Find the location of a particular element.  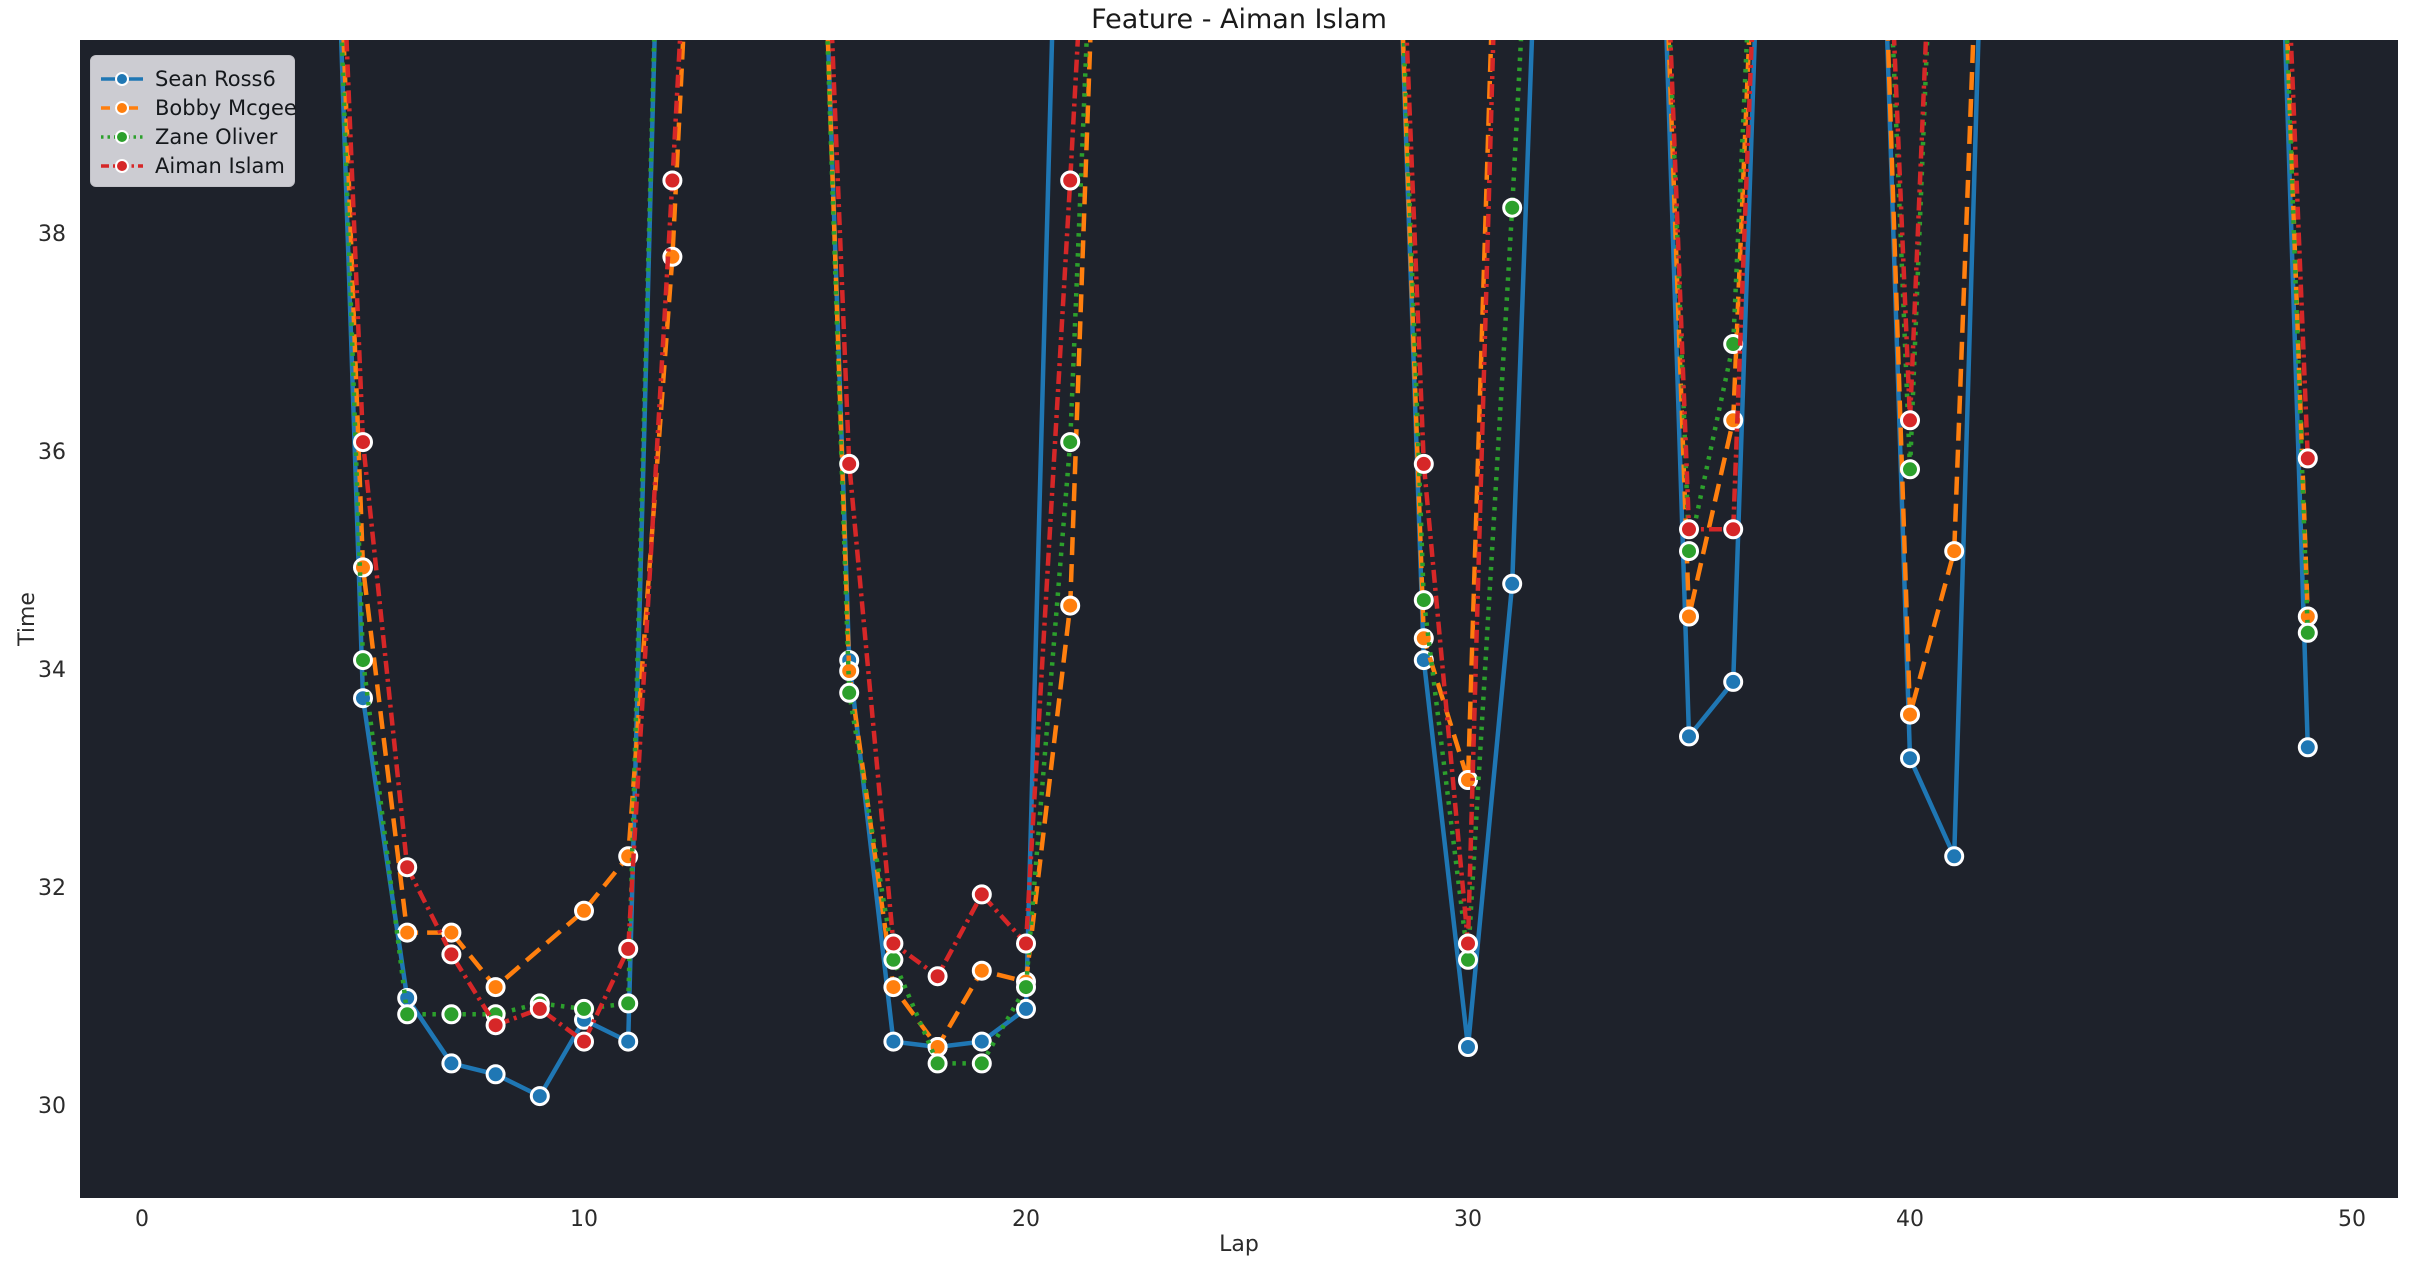

x-tick-30: 30 is located at coordinates (1467, 1219).